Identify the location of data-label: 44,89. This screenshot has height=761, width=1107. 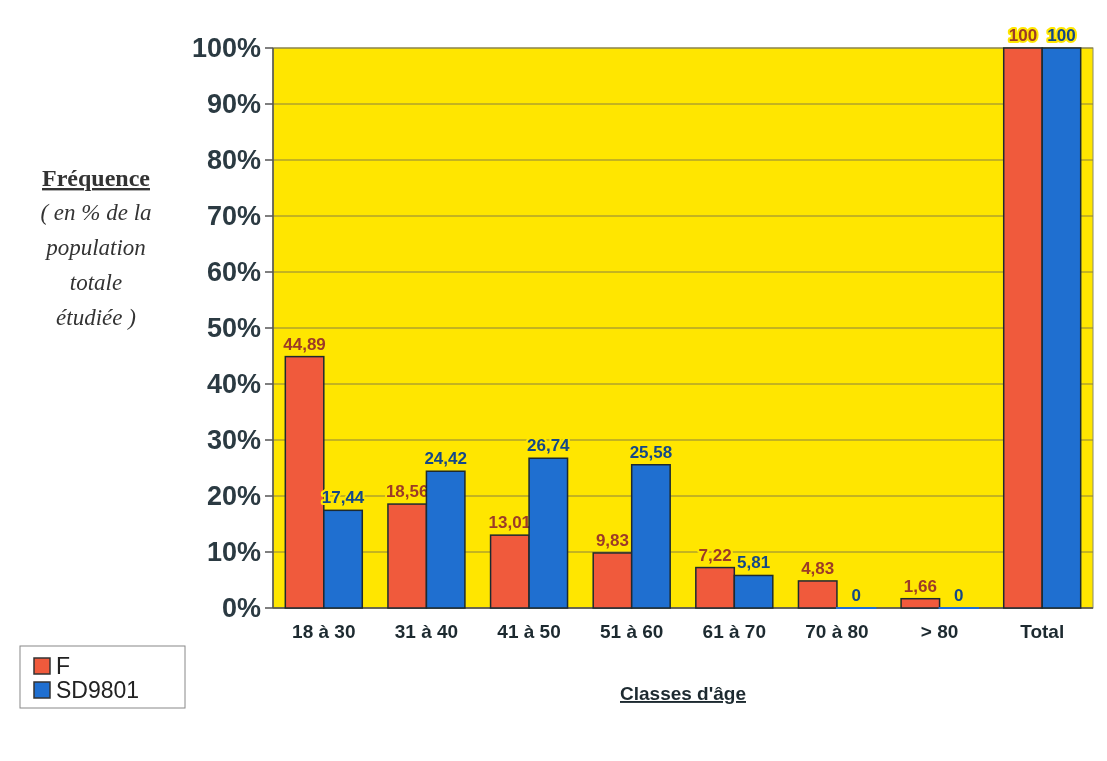
(304, 344).